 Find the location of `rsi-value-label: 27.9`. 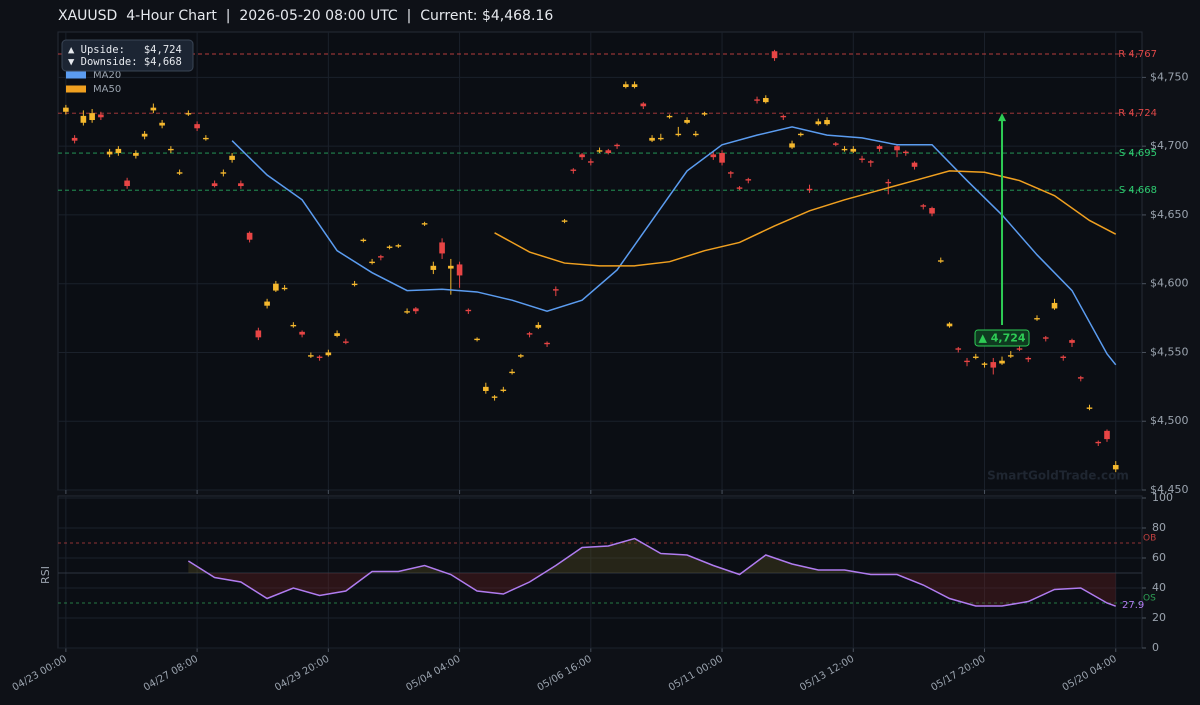

rsi-value-label: 27.9 is located at coordinates (1133, 605).